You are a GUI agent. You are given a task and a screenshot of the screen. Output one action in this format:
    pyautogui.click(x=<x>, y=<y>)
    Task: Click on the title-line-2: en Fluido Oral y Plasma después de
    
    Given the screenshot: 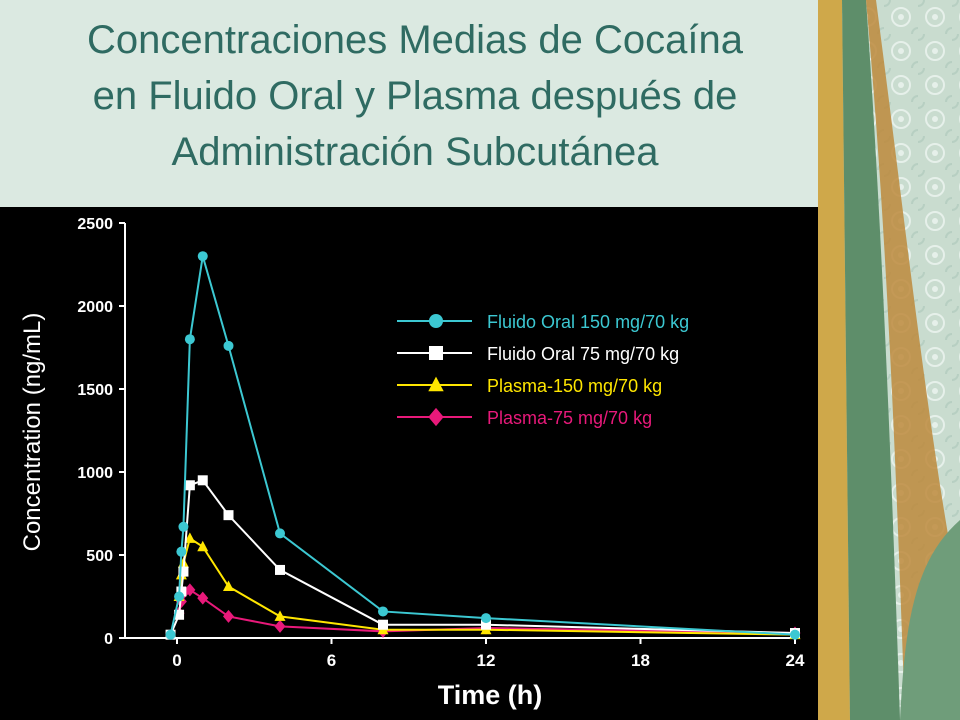 What is the action you would take?
    pyautogui.click(x=415, y=96)
    